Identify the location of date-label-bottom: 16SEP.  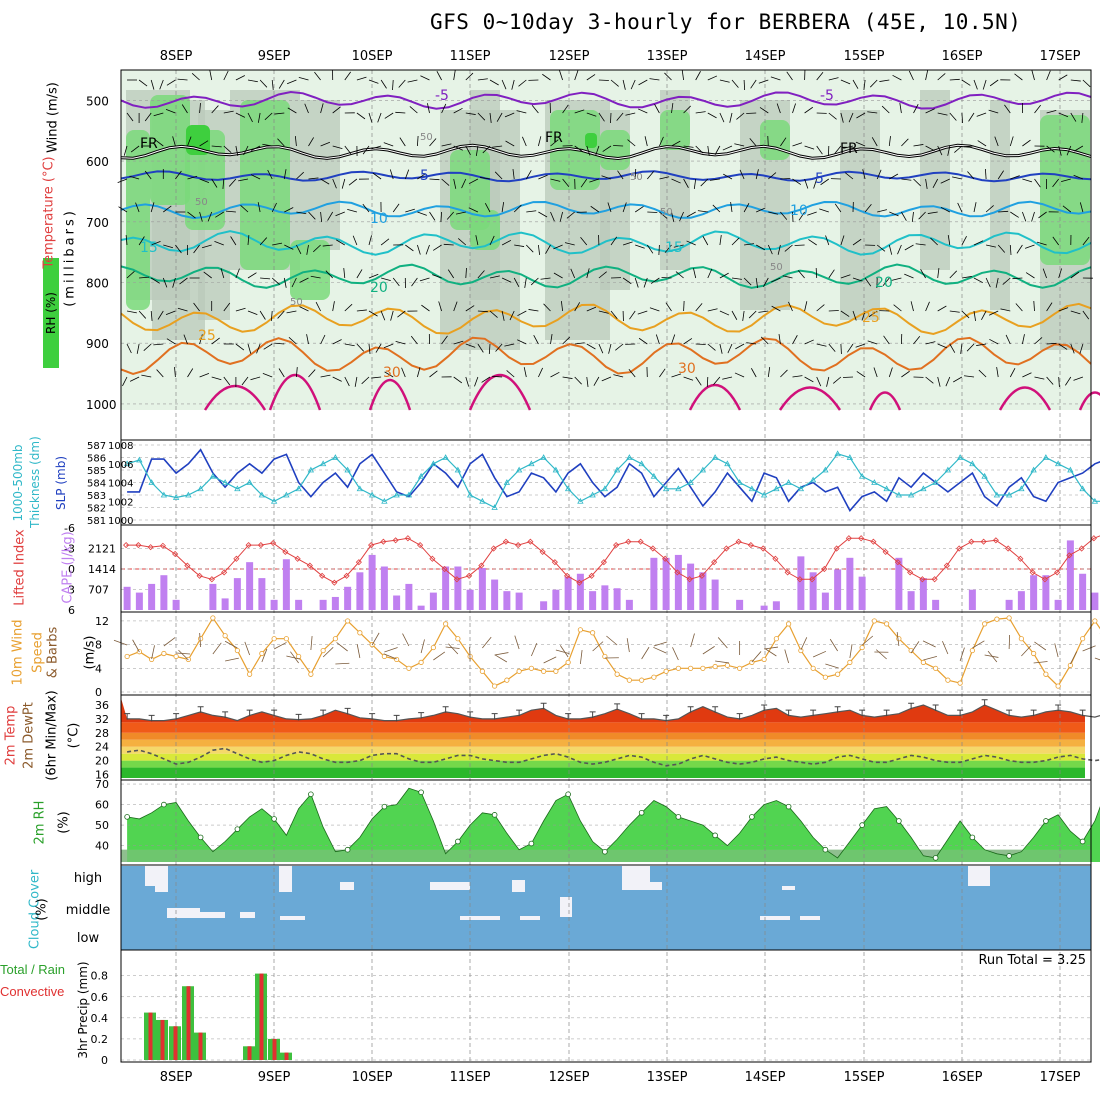
(962, 1077).